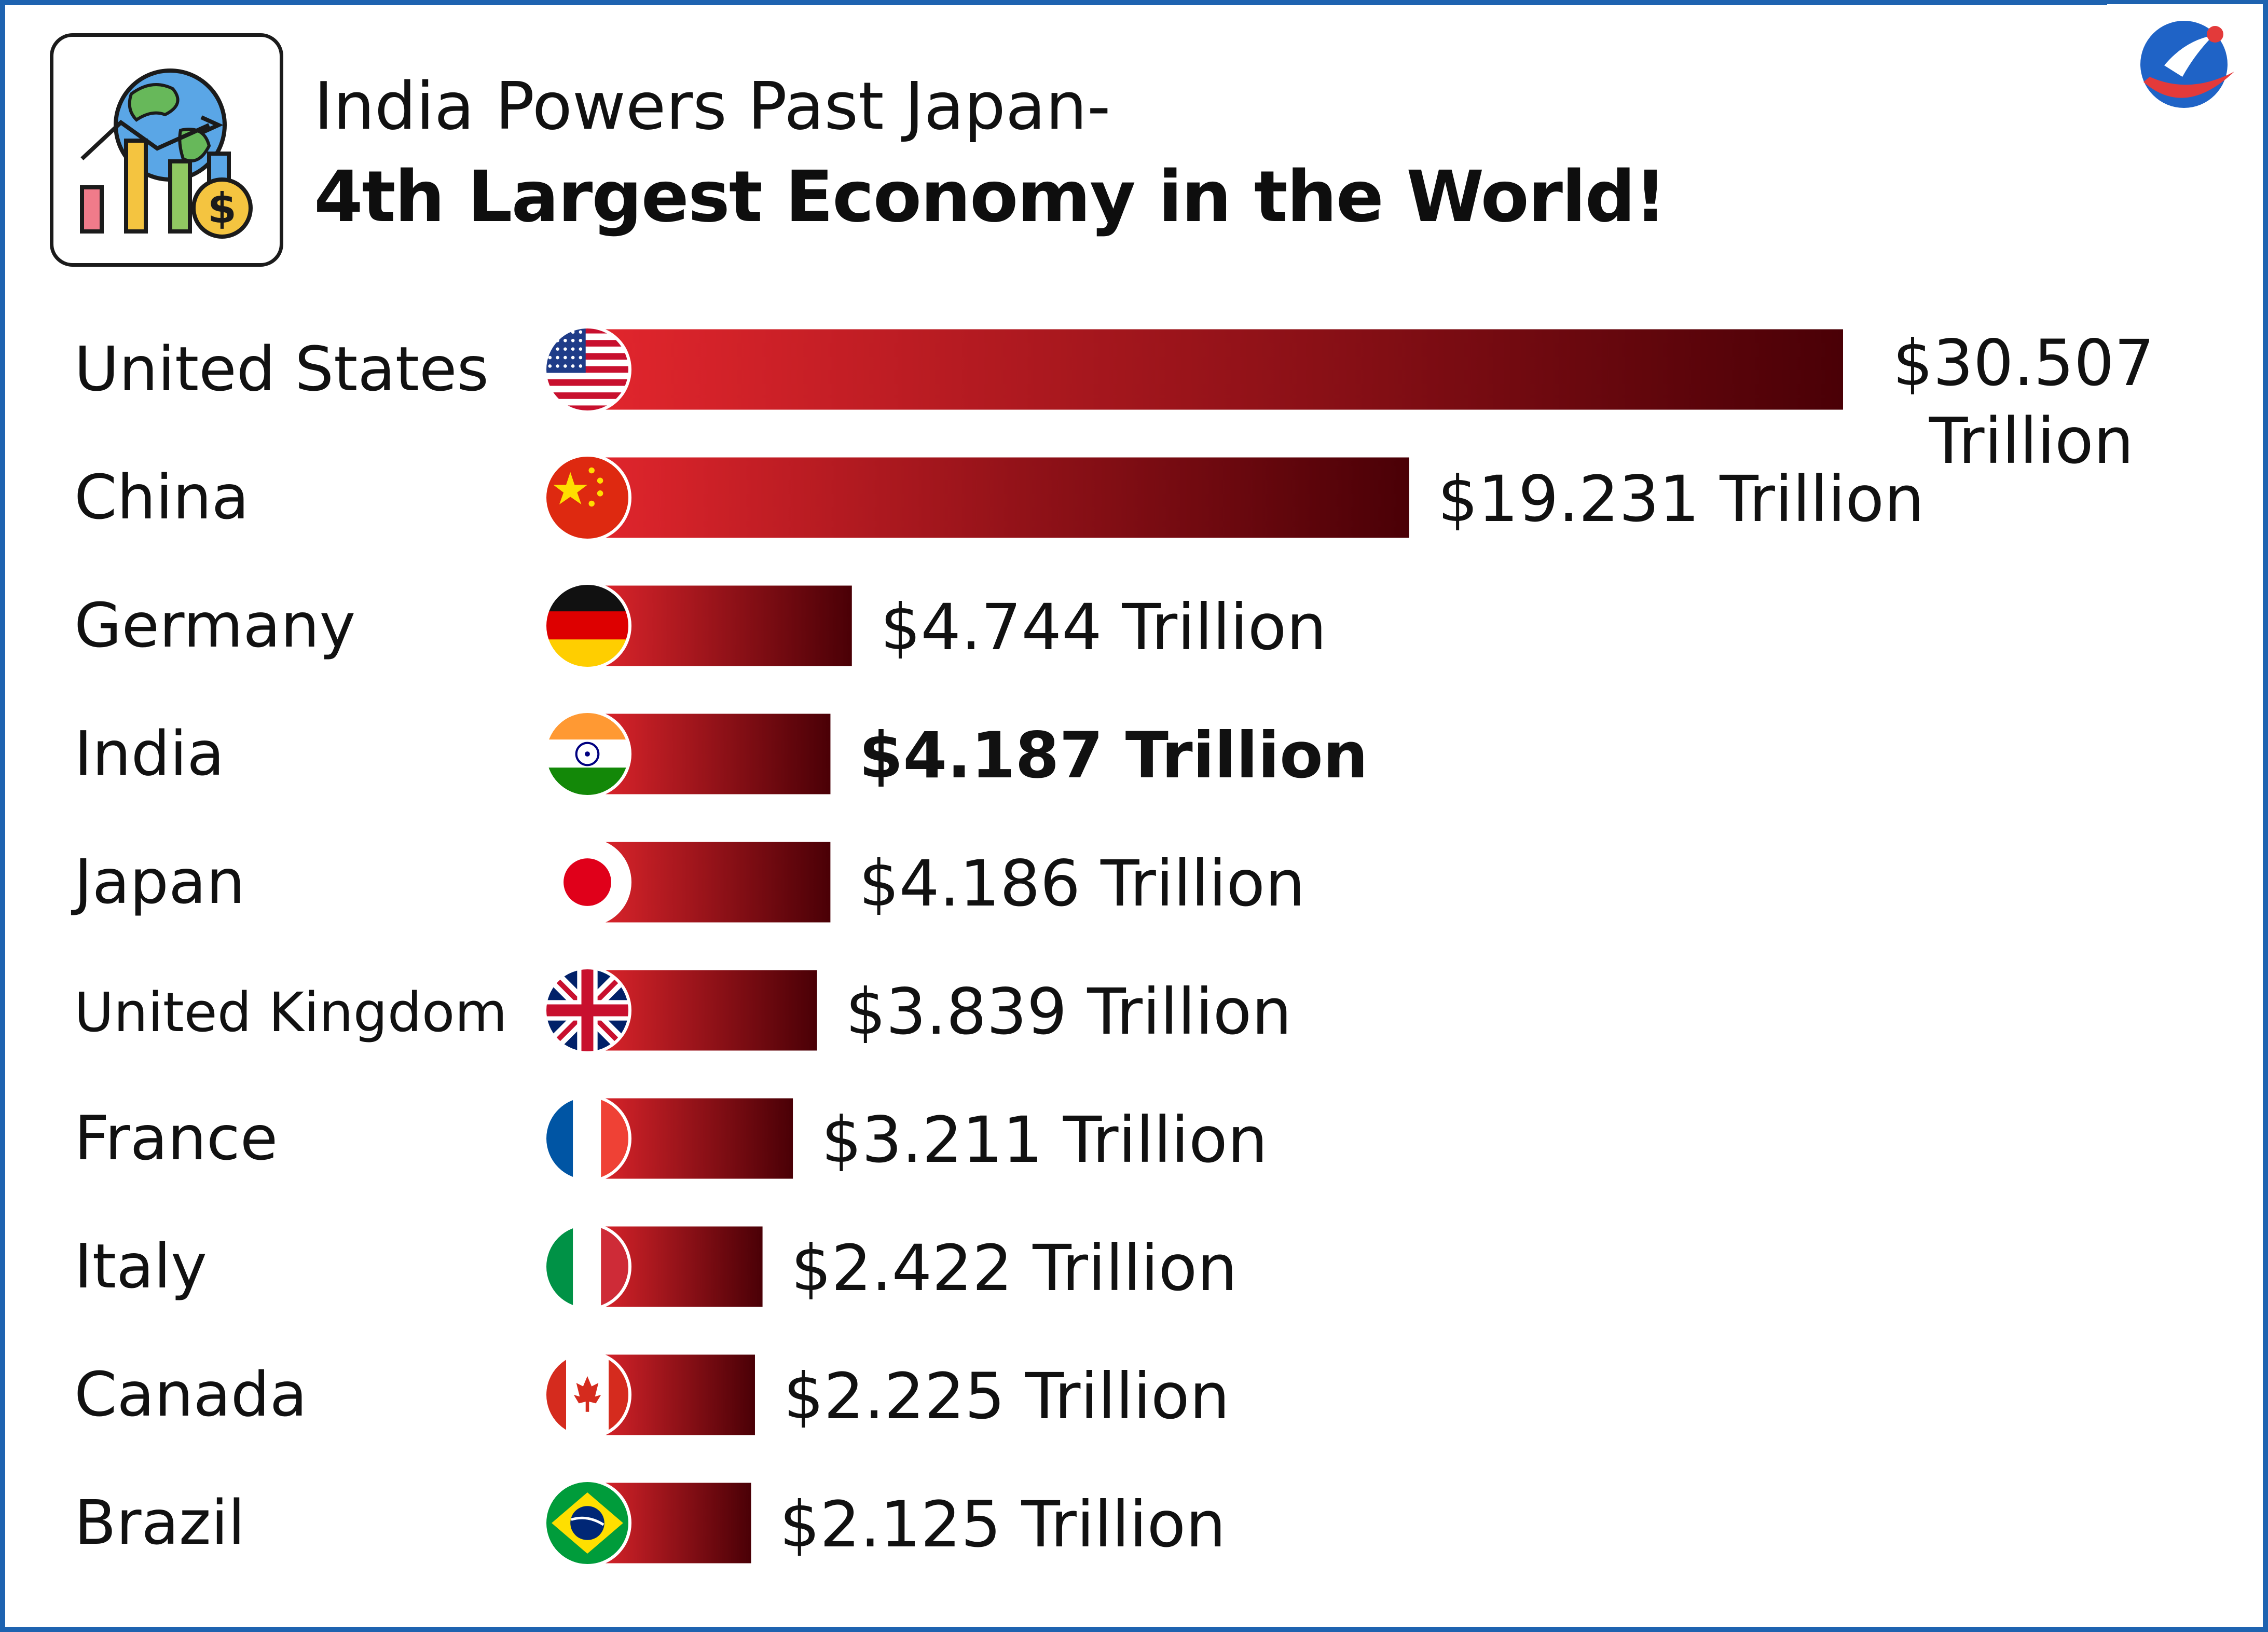  I want to click on canada-flag-icon, so click(587, 1395).